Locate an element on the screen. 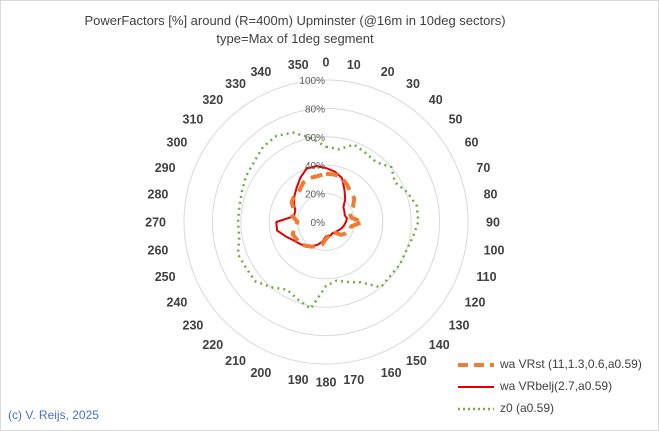 Image resolution: width=659 pixels, height=431 pixels. category-label: 260 is located at coordinates (158, 250).